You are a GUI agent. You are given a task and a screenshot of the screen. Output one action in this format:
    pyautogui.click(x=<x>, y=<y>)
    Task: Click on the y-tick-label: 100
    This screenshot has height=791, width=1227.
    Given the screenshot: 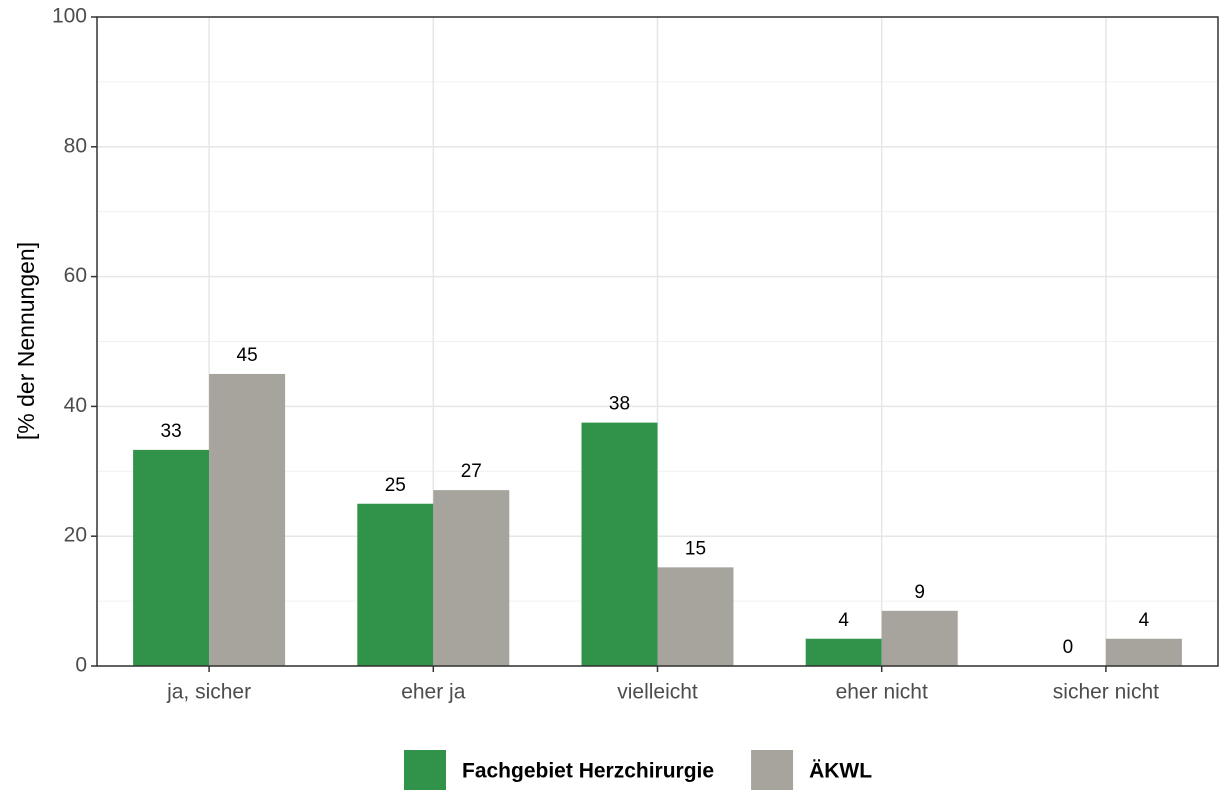 What is the action you would take?
    pyautogui.click(x=69, y=16)
    